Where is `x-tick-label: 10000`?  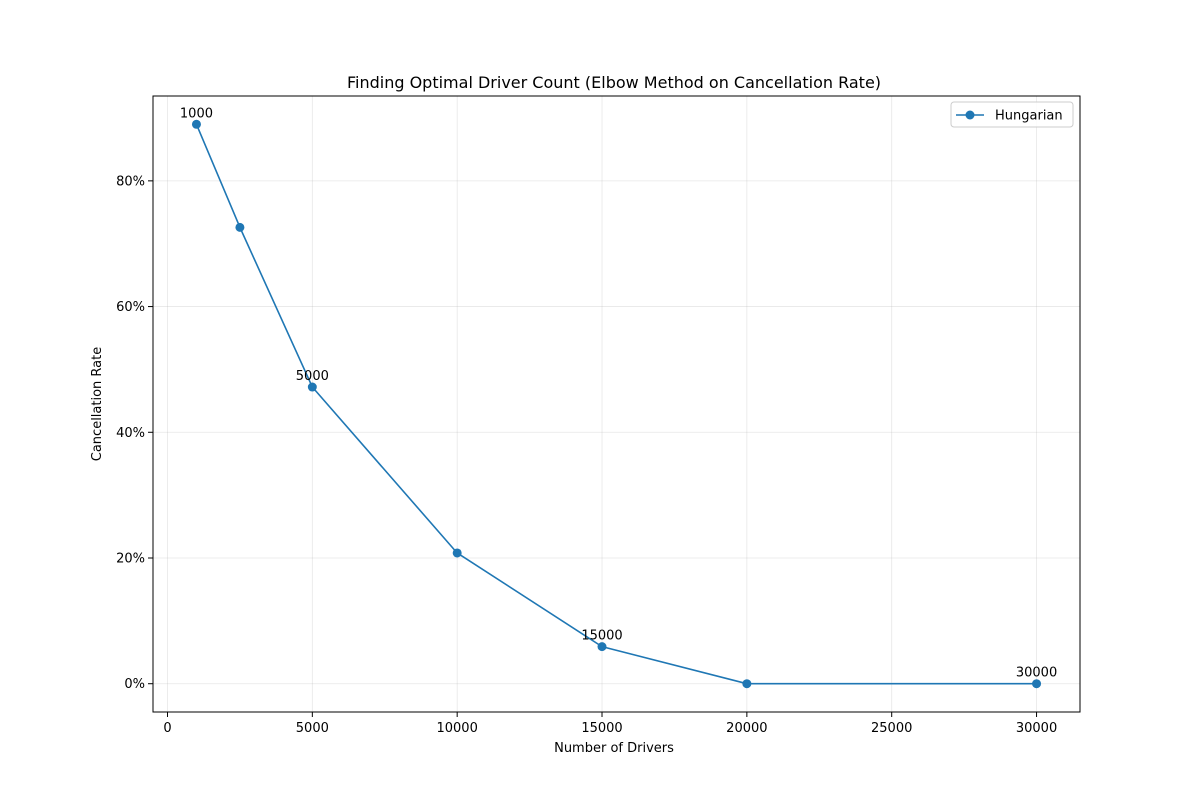 x-tick-label: 10000 is located at coordinates (456, 728).